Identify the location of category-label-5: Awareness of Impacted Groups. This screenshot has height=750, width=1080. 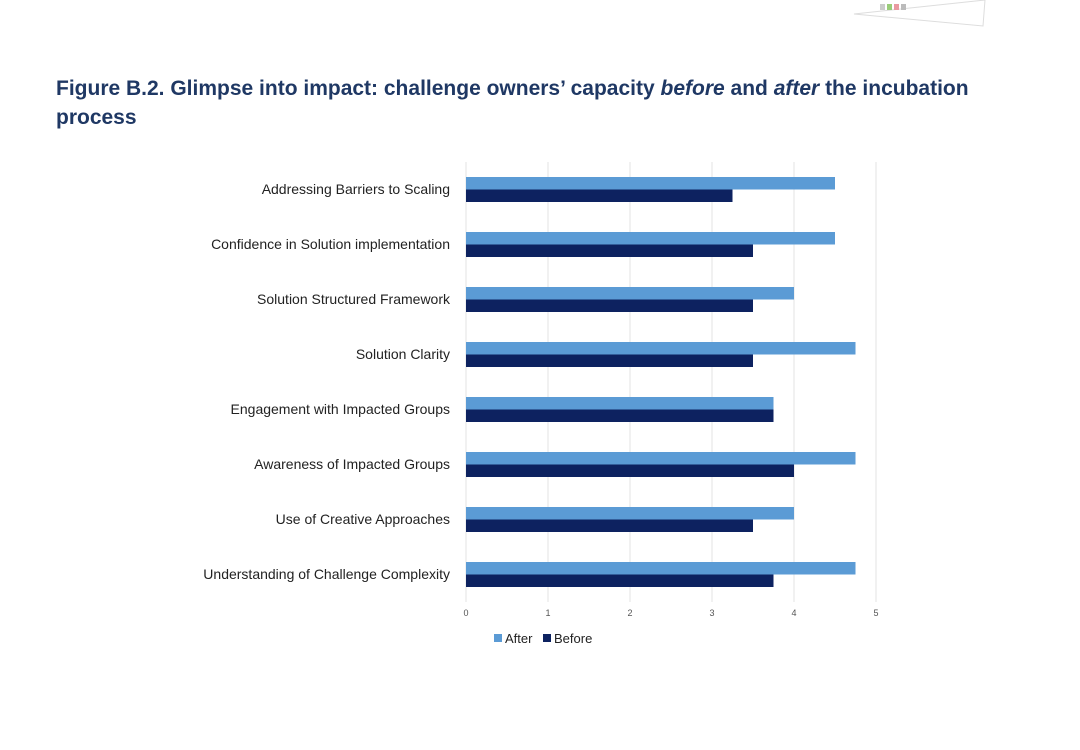
(352, 464).